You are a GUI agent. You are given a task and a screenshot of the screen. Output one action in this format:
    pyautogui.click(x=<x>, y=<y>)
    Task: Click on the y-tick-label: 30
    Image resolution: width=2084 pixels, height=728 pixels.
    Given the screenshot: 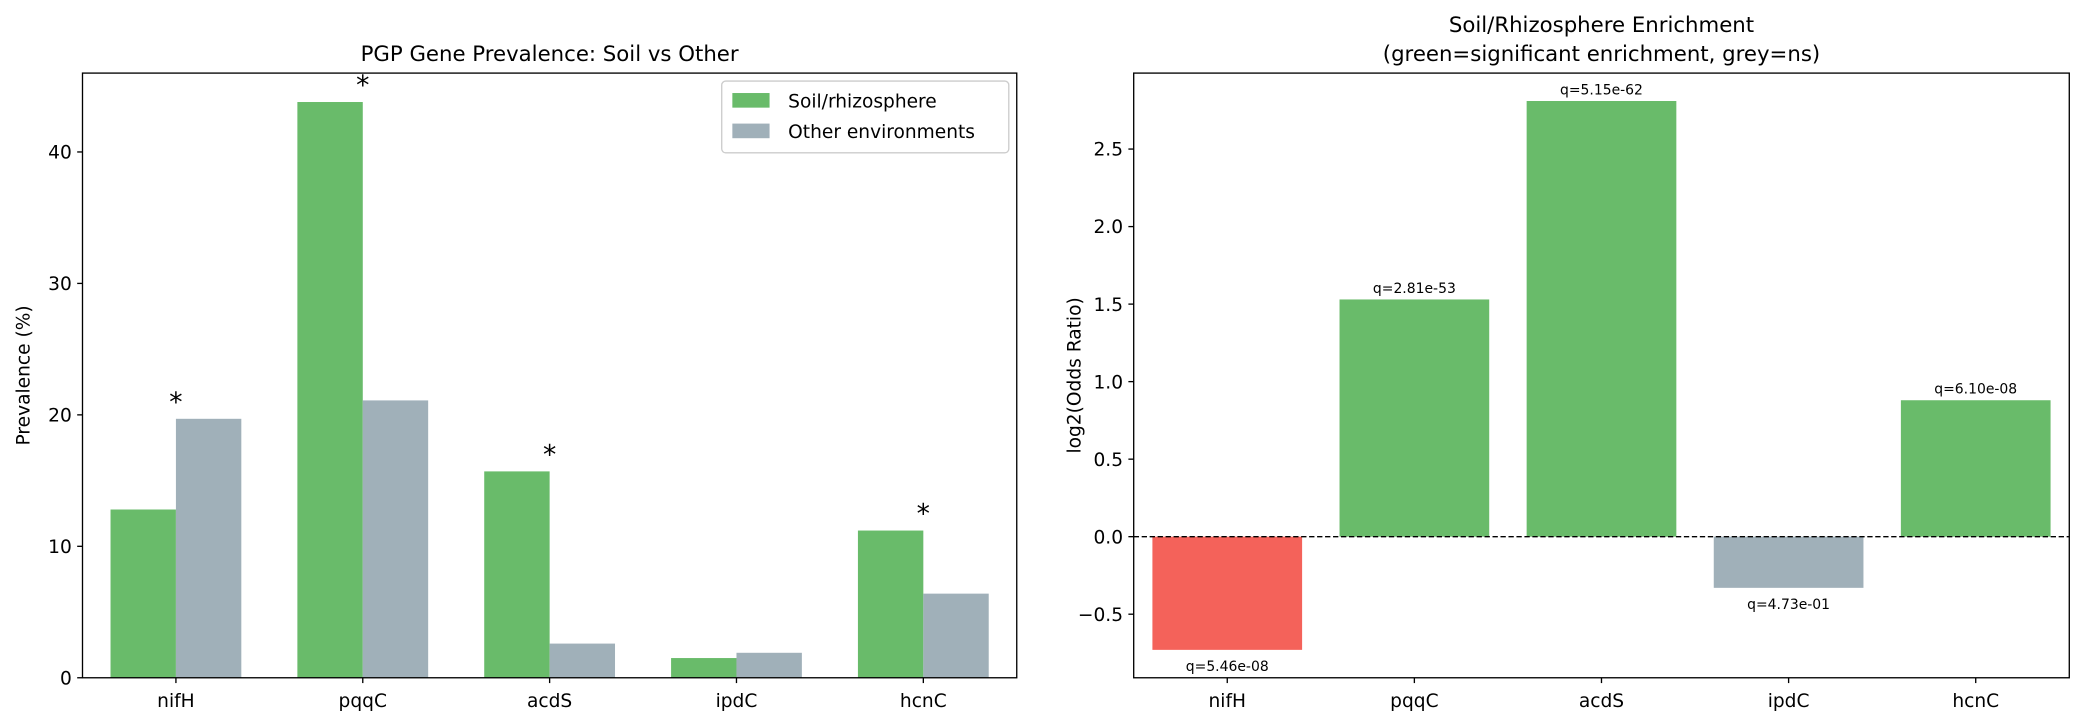 What is the action you would take?
    pyautogui.click(x=60, y=284)
    